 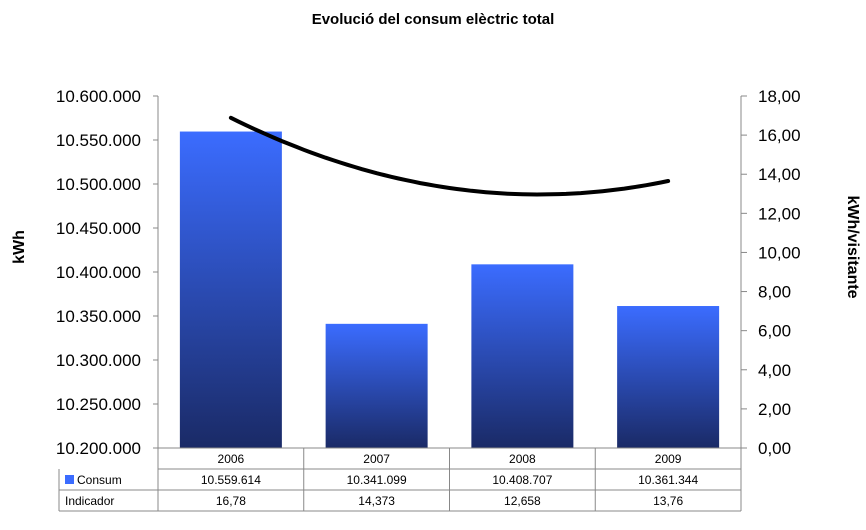 I want to click on right-tick-label: 6,00, so click(x=774, y=331).